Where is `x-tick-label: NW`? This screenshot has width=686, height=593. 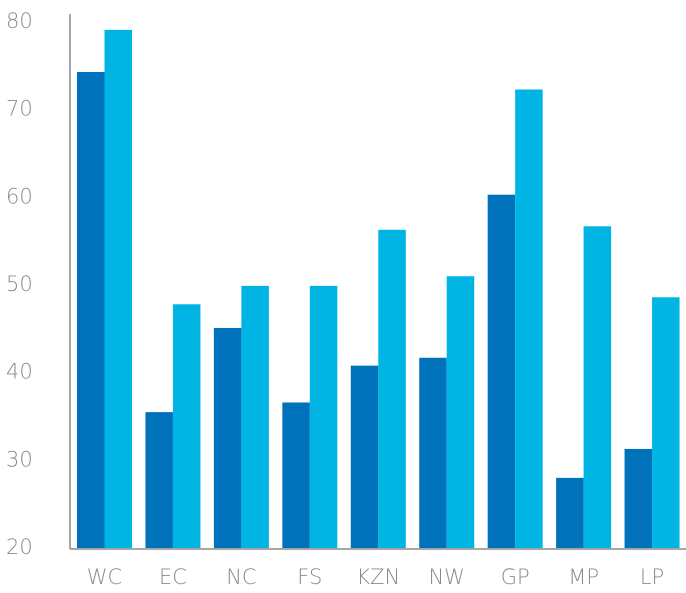 x-tick-label: NW is located at coordinates (446, 577).